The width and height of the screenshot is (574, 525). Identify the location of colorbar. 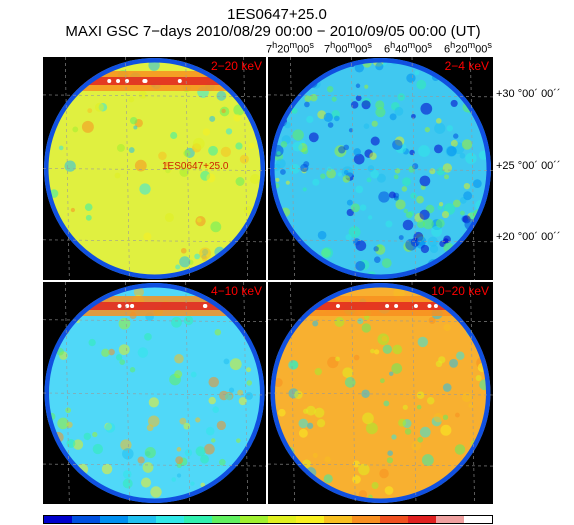
(268, 519).